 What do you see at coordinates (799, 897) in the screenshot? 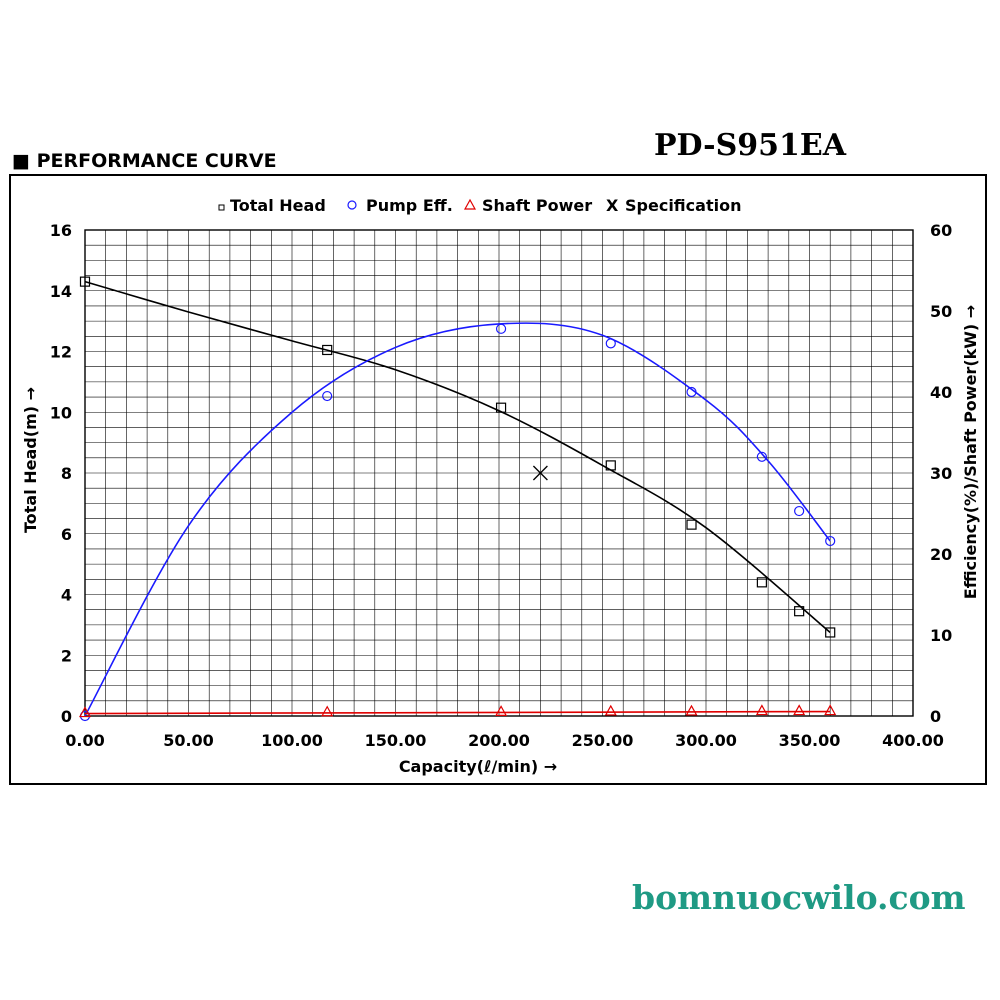
I see `site-watermark: bomnuocwilo.com` at bounding box center [799, 897].